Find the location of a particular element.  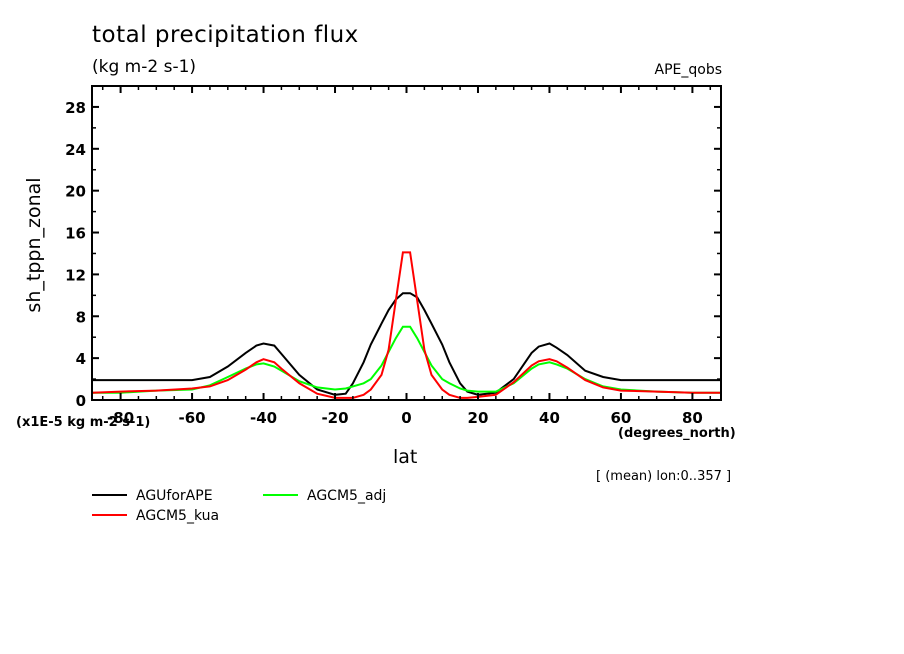

legend-label: AGCM5_kua is located at coordinates (177, 516).